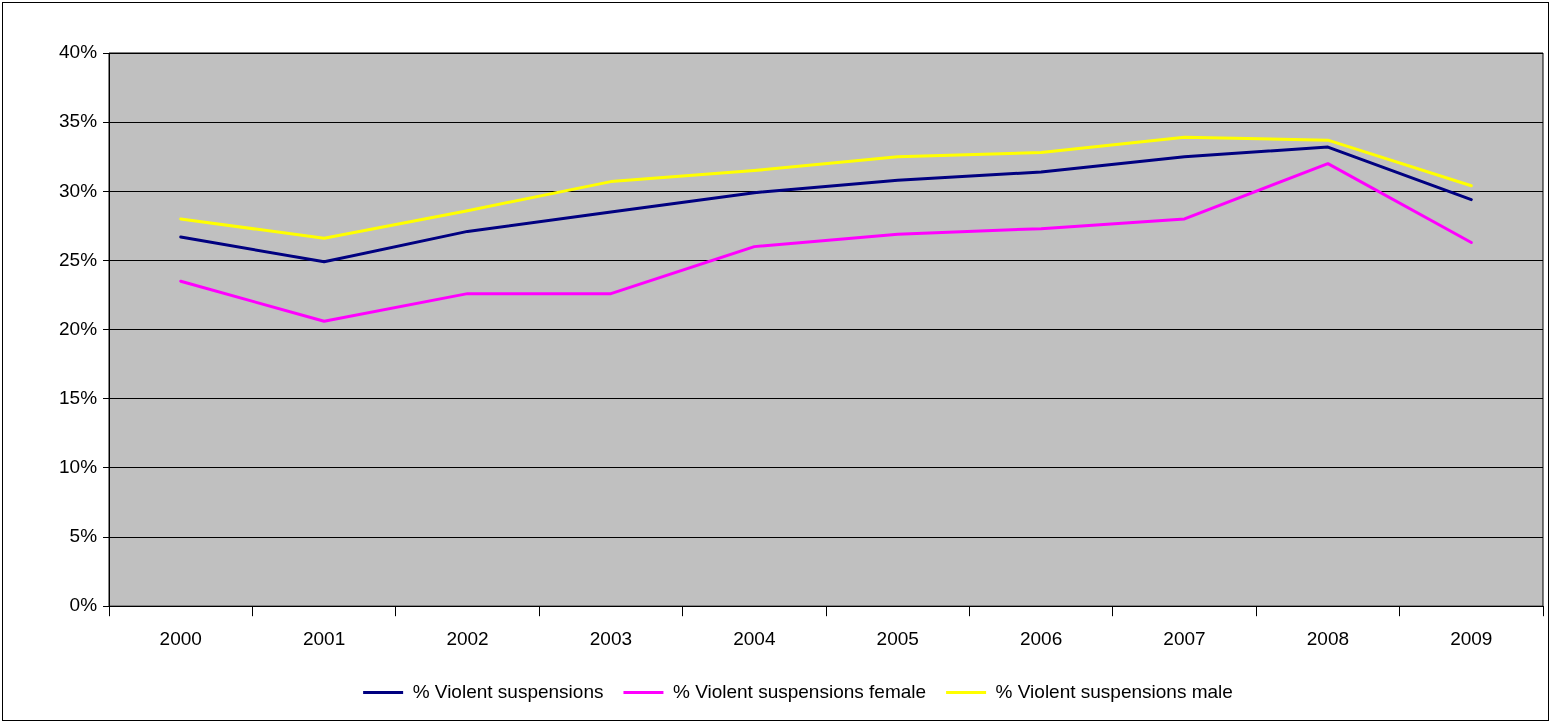 The image size is (1553, 725). Describe the element at coordinates (78, 52) in the screenshot. I see `y-tick-label: 40%` at that location.